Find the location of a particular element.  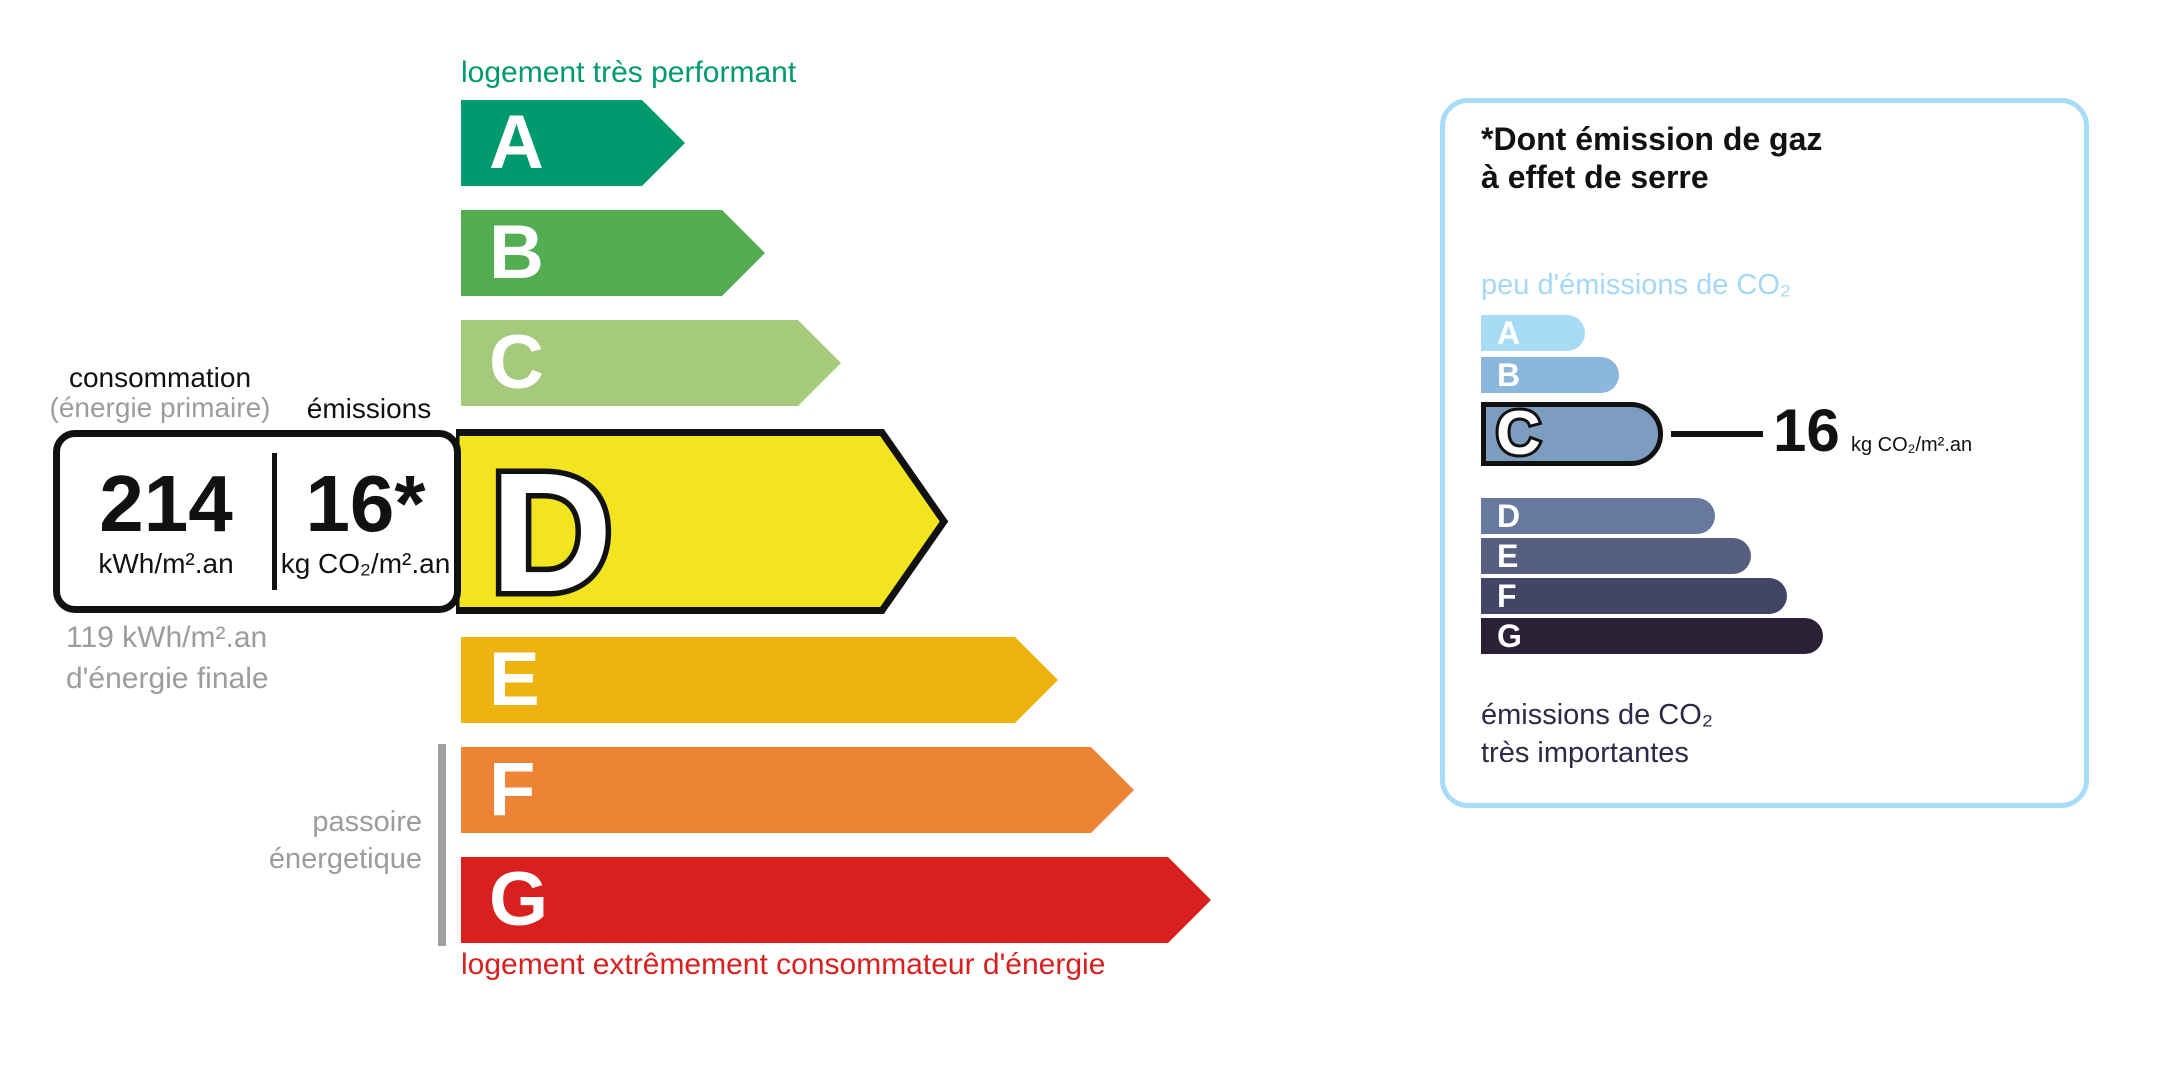

emissions-header: émissions is located at coordinates (369, 408).